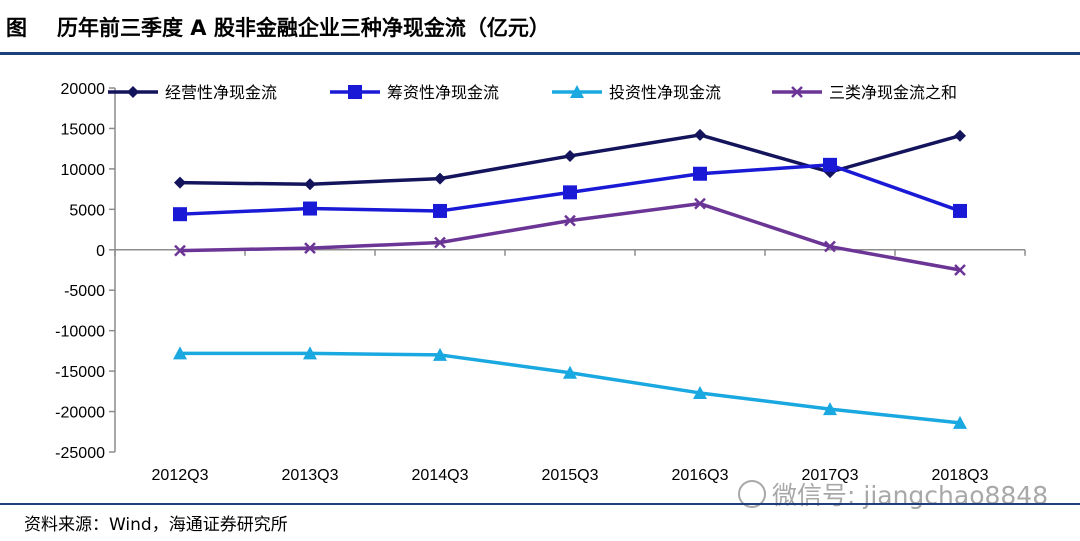 This screenshot has height=541, width=1080. Describe the element at coordinates (80, 332) in the screenshot. I see `y-tick-label: -10000` at that location.